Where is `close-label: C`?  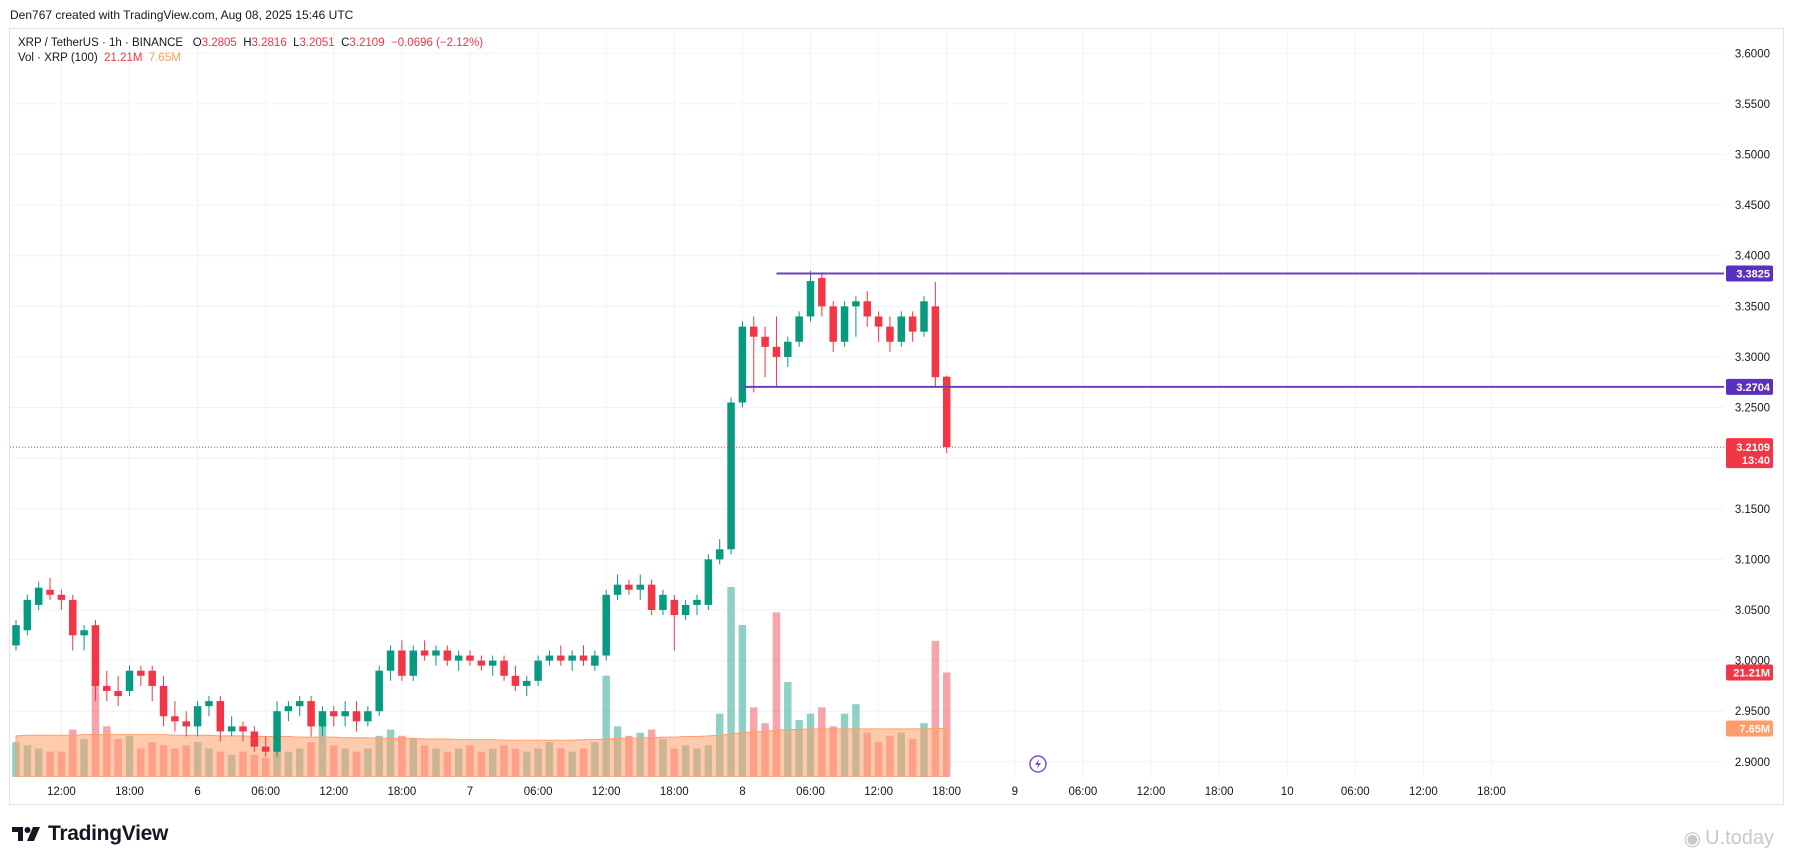 close-label: C is located at coordinates (345, 43).